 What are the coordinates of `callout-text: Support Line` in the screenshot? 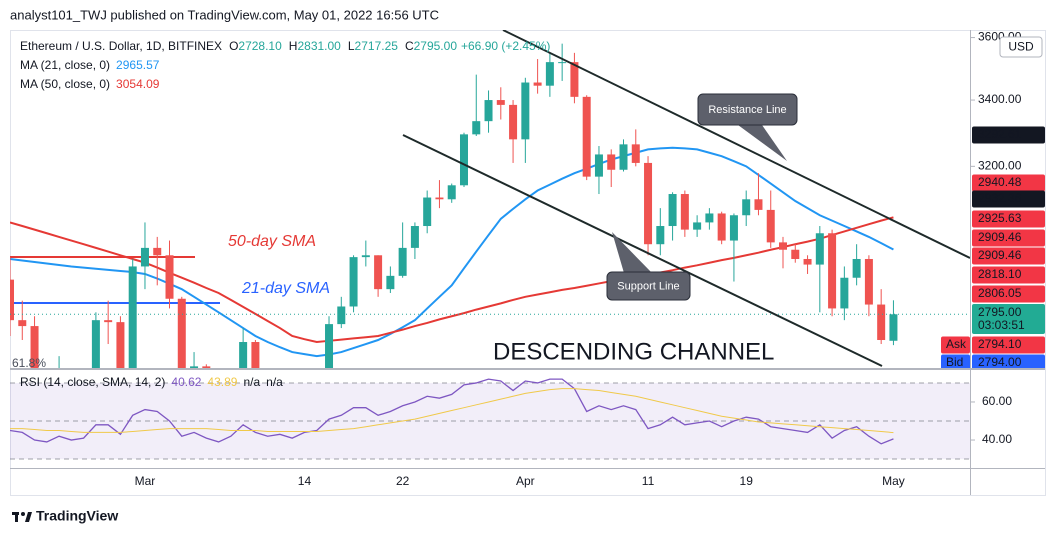 It's located at (648, 286).